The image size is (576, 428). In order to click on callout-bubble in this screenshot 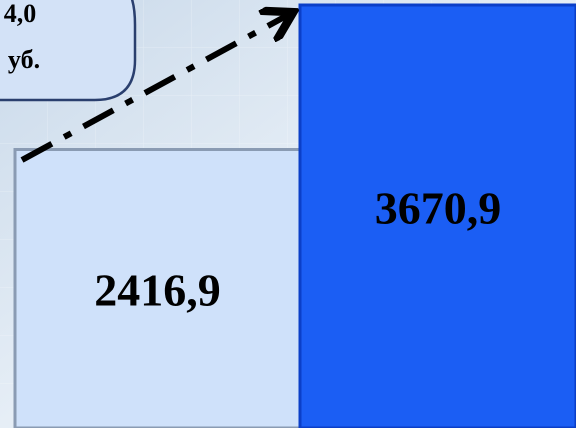, I will do `click(68, 51)`.